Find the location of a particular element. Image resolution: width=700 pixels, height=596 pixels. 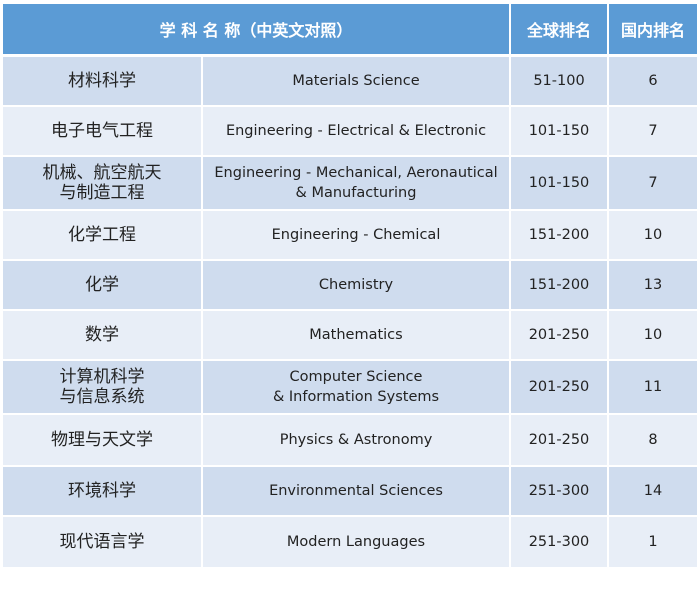

table-row: 数学 Mathematics 201-250 10 is located at coordinates (350, 336).